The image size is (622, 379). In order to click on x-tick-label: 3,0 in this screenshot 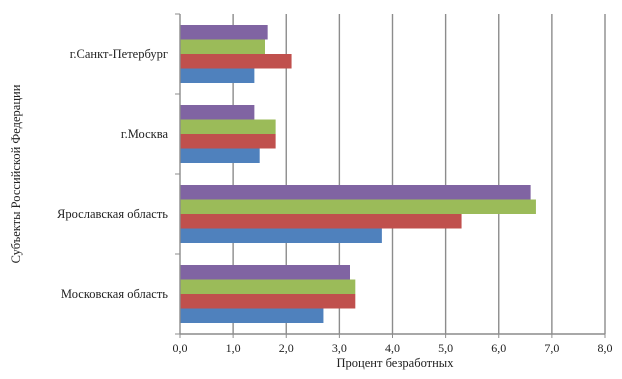, I will do `click(339, 348)`.